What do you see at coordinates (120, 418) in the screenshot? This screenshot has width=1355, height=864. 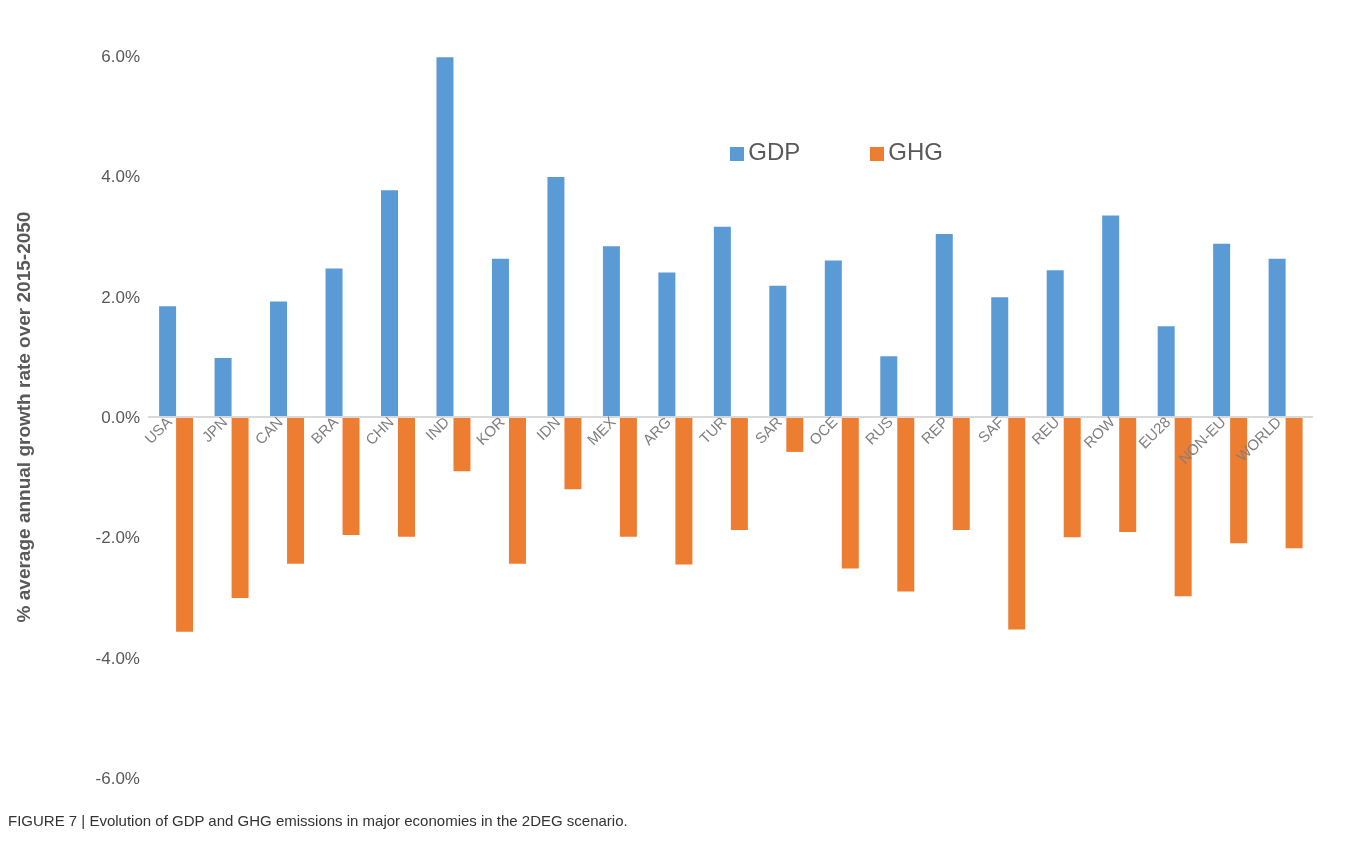 I see `y-tick-label: 0.0%` at bounding box center [120, 418].